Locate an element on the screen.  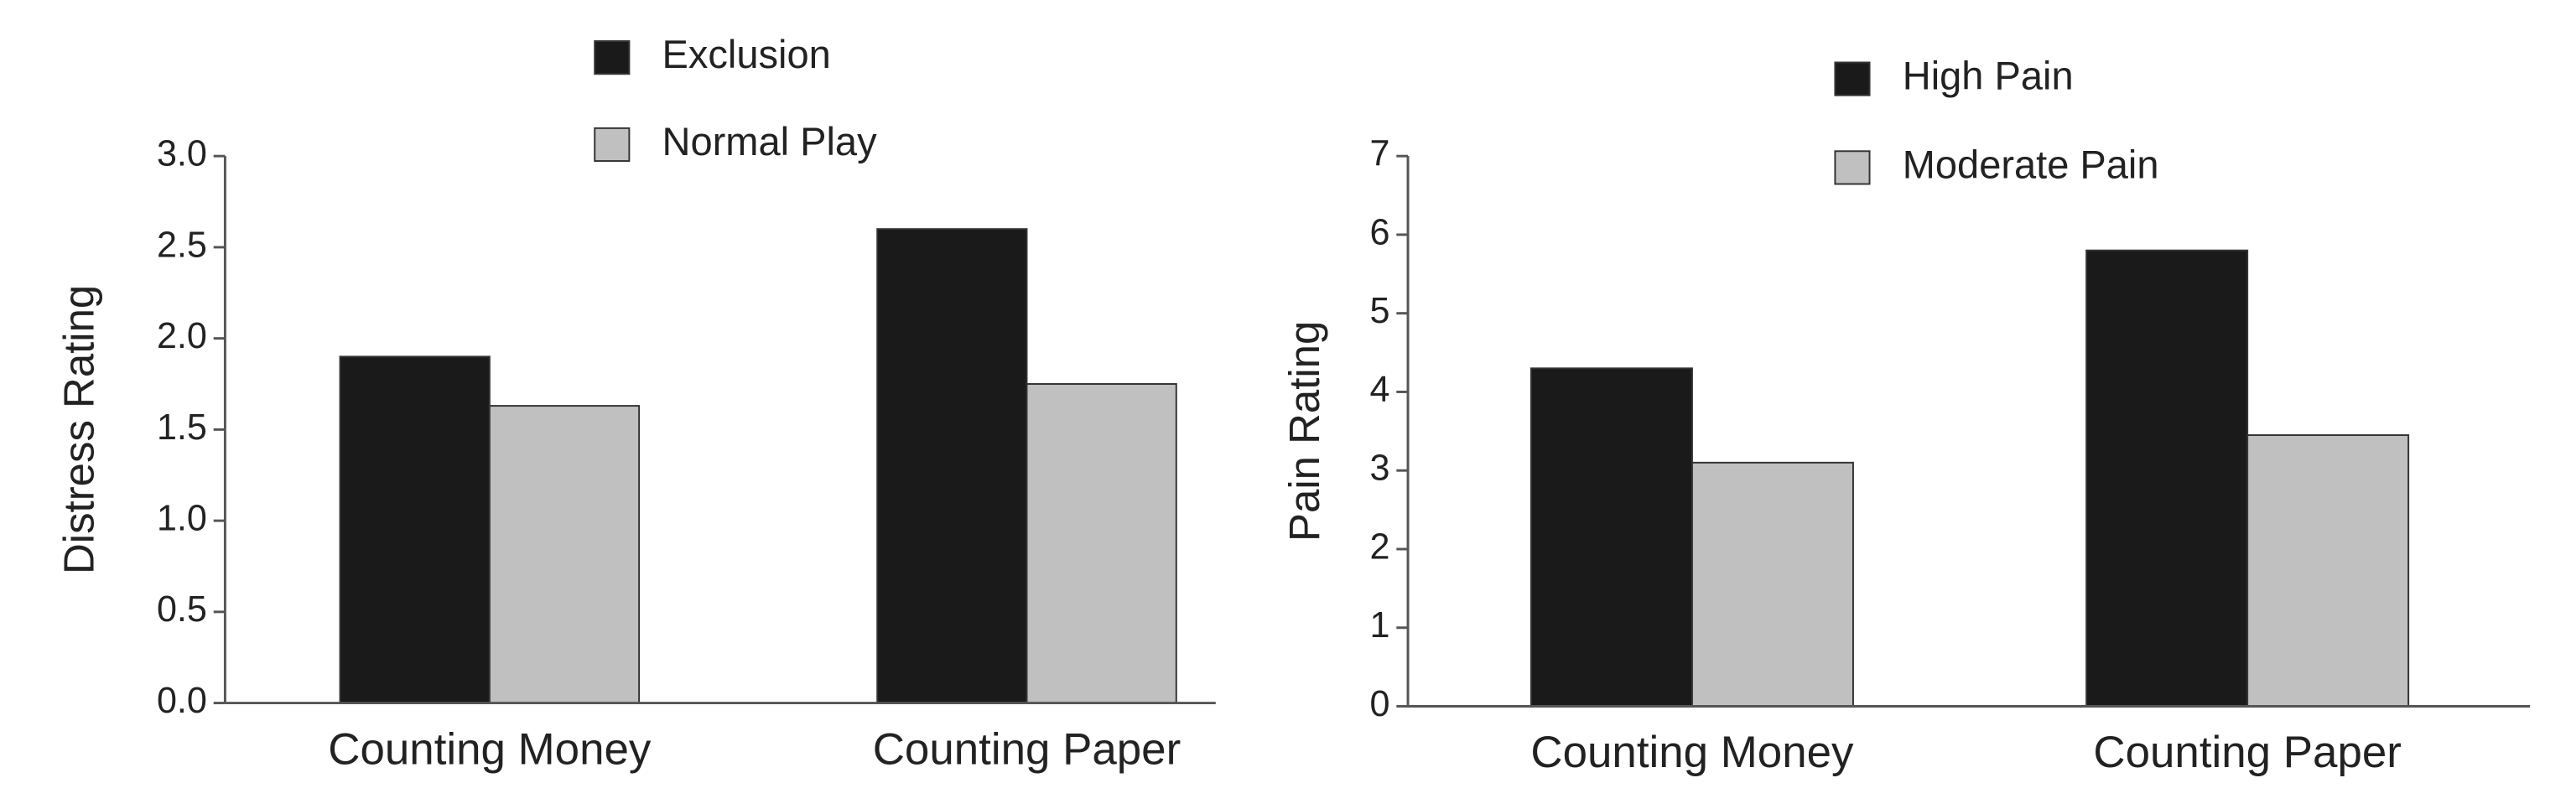
y-tick-label: 0.5 is located at coordinates (182, 609).